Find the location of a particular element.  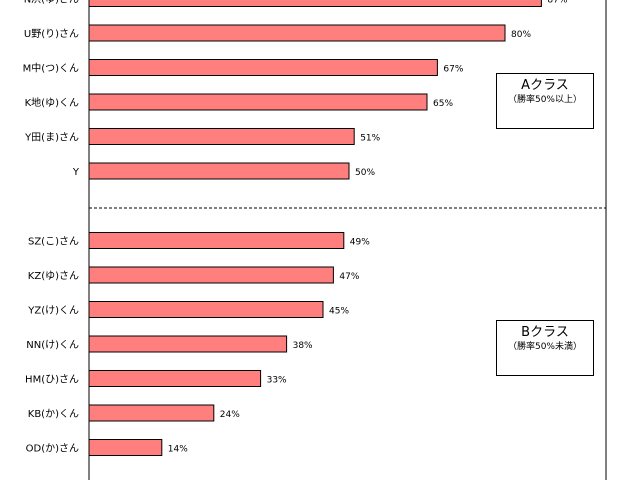

category-label: HM(ひ)さん is located at coordinates (52, 380).